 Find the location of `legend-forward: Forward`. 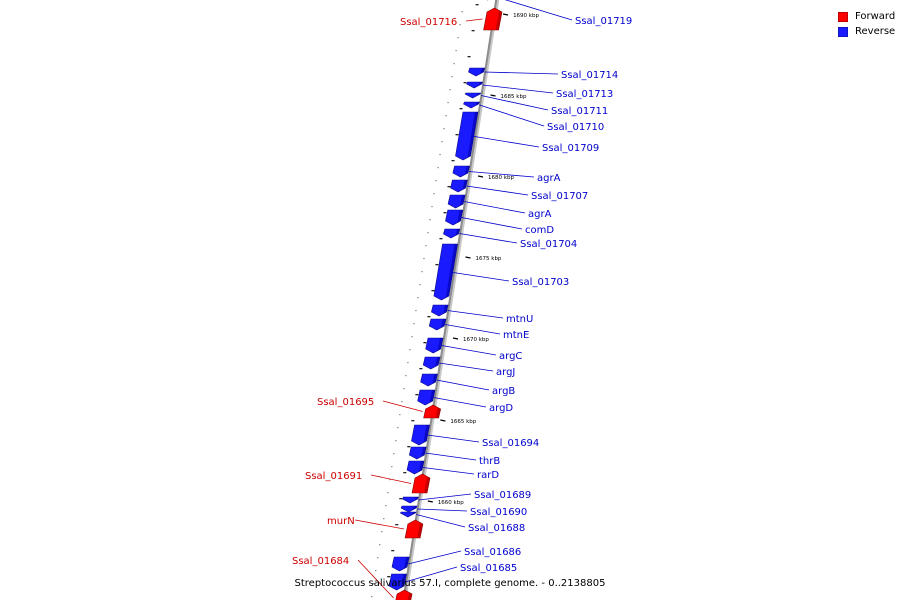

legend-forward: Forward is located at coordinates (866, 16).